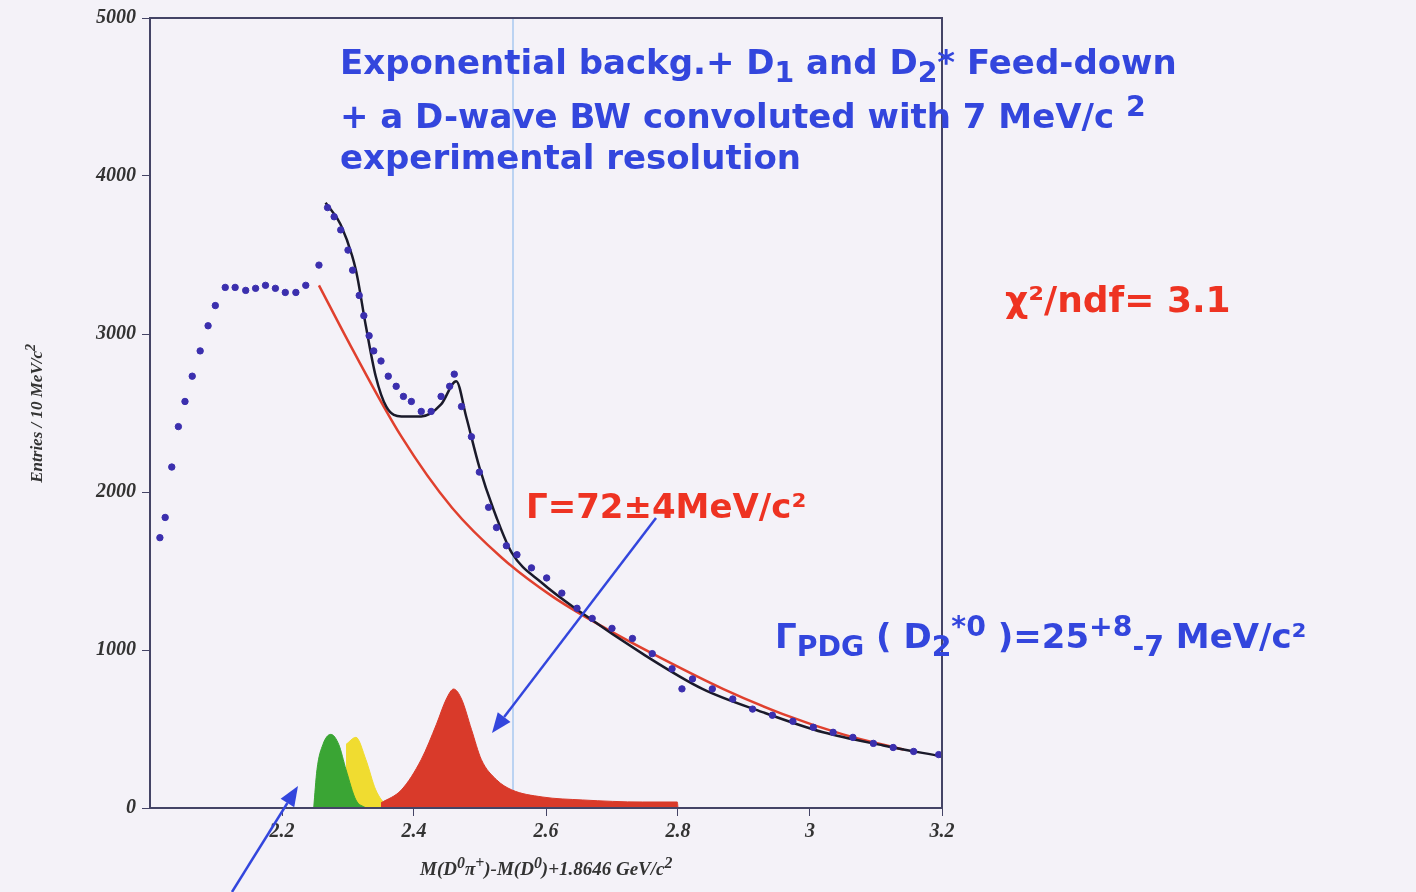  I want to click on x-tick-label: 2.6, so click(545, 830).